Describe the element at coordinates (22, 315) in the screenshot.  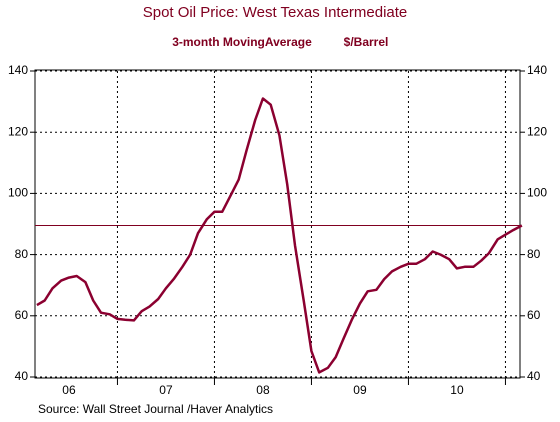
I see `y-tick-label: 60` at that location.